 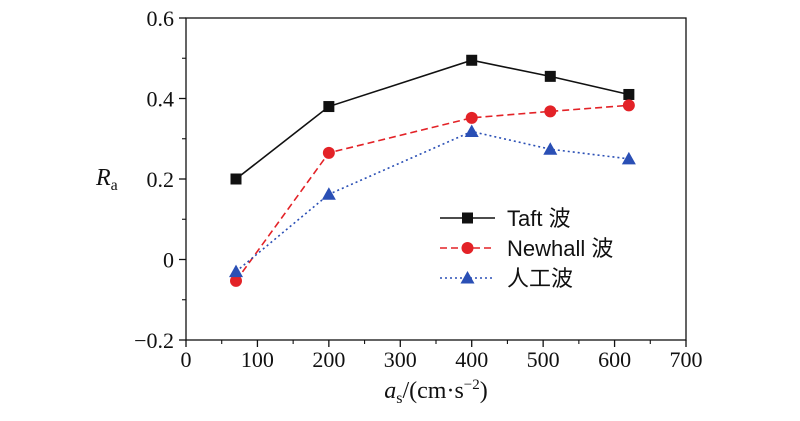 I want to click on series-1-line, so click(x=432, y=119).